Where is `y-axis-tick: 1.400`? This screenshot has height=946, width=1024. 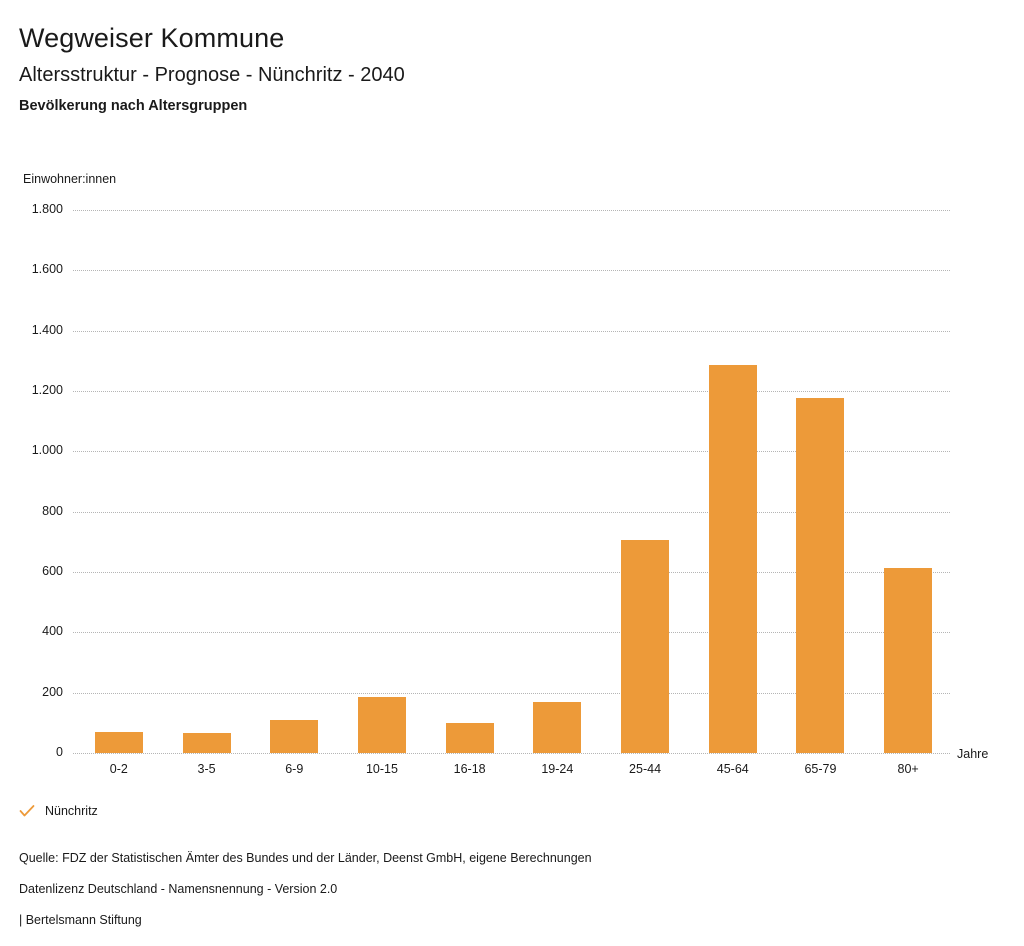 y-axis-tick: 1.400 is located at coordinates (47, 329).